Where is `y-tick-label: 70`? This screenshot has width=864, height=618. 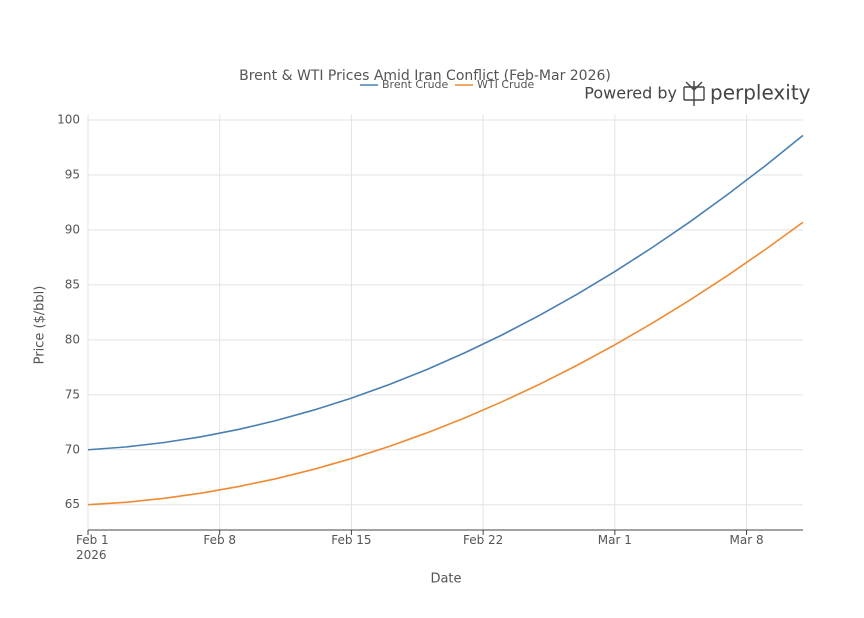 y-tick-label: 70 is located at coordinates (72, 449).